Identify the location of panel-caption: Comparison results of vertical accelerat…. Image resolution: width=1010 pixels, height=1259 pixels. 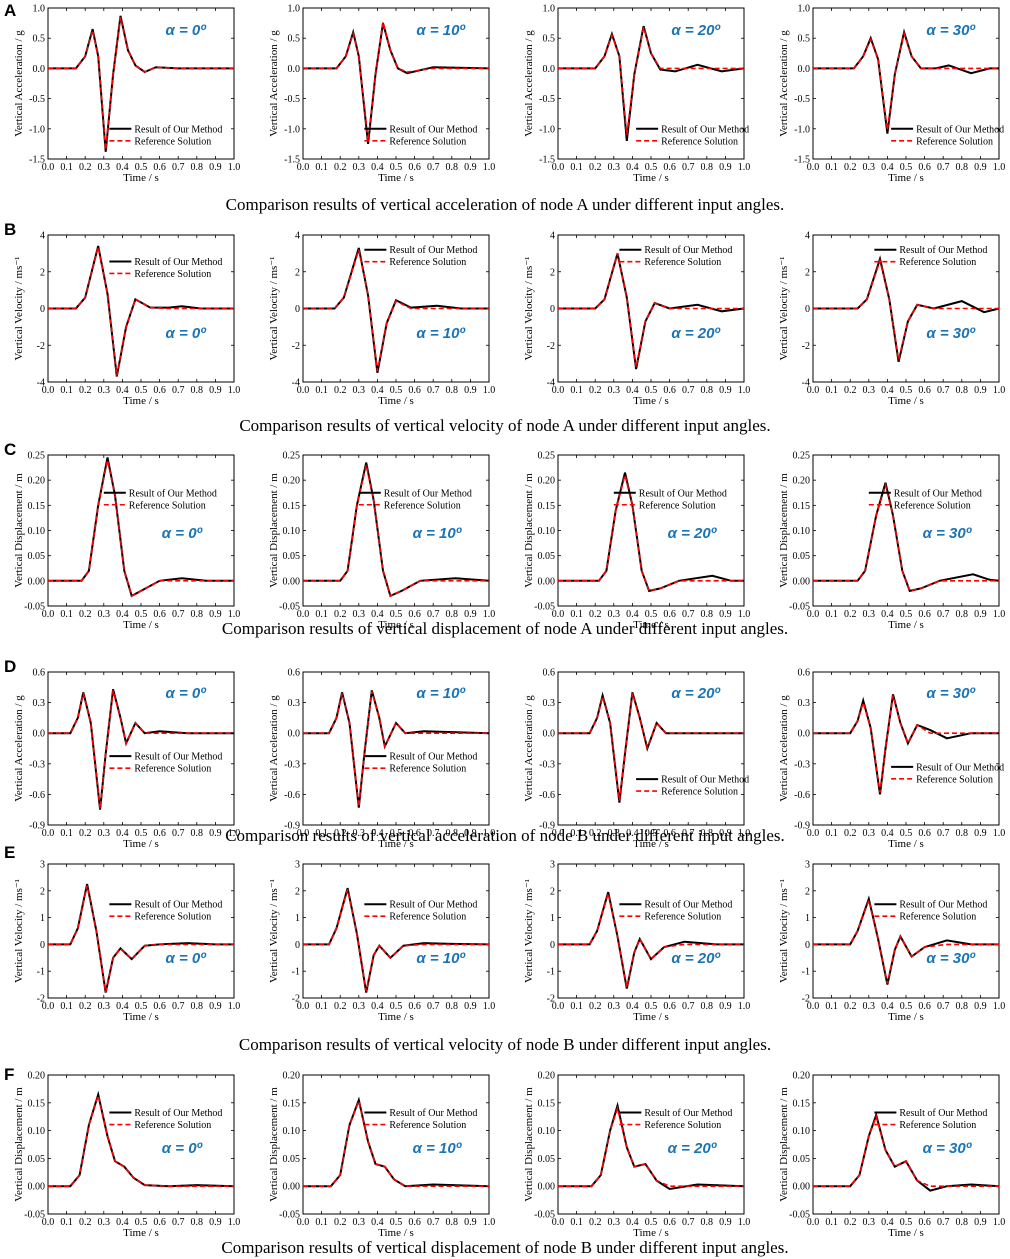
(505, 204).